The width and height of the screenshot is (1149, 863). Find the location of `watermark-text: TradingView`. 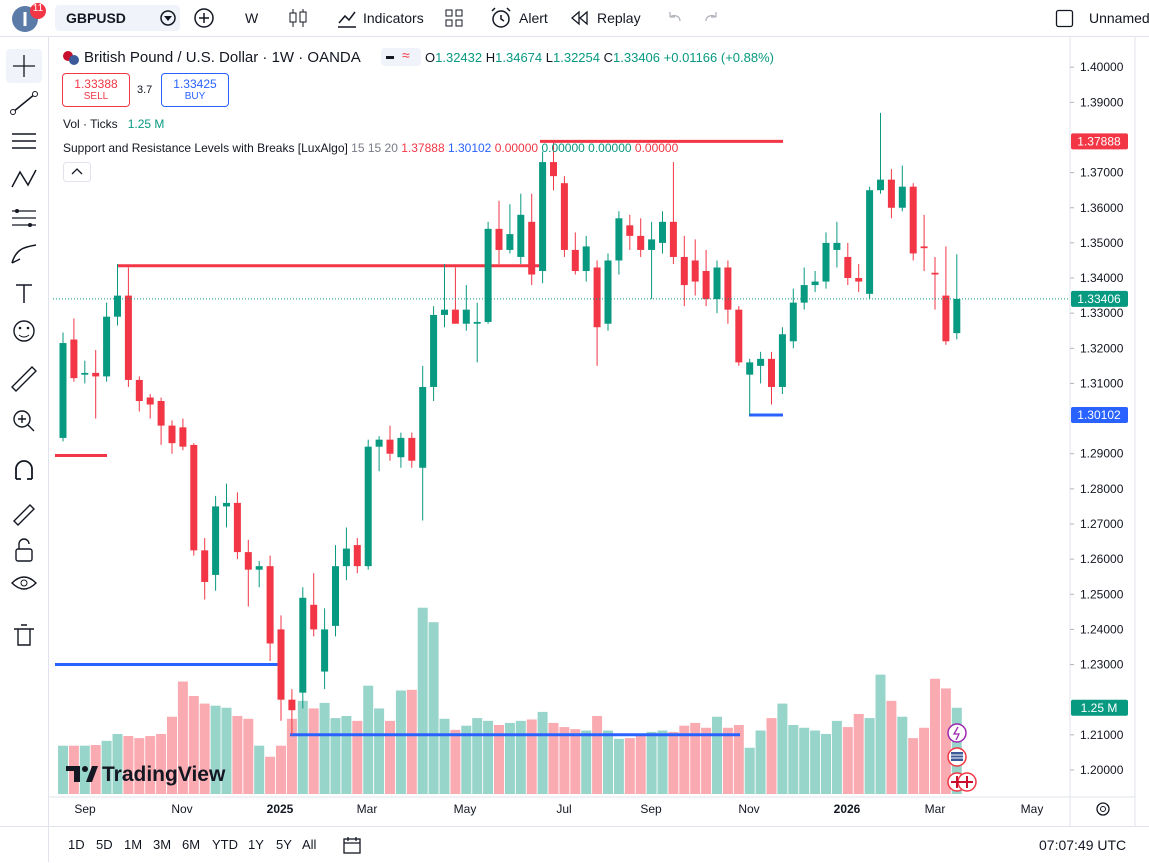

watermark-text: TradingView is located at coordinates (164, 774).